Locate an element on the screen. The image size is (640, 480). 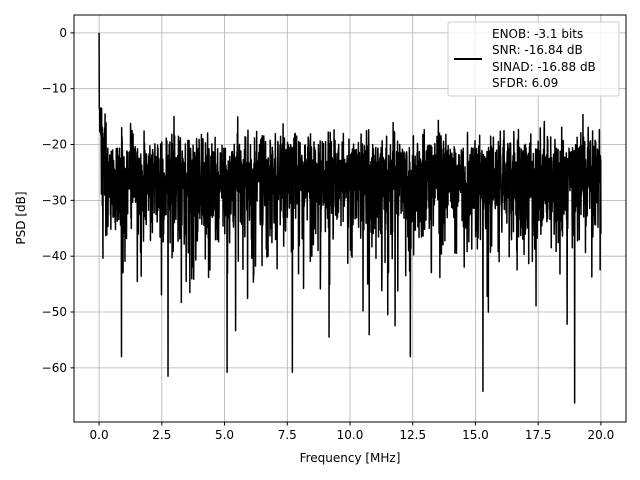
x-tick-label: 15.0 is located at coordinates (475, 435).